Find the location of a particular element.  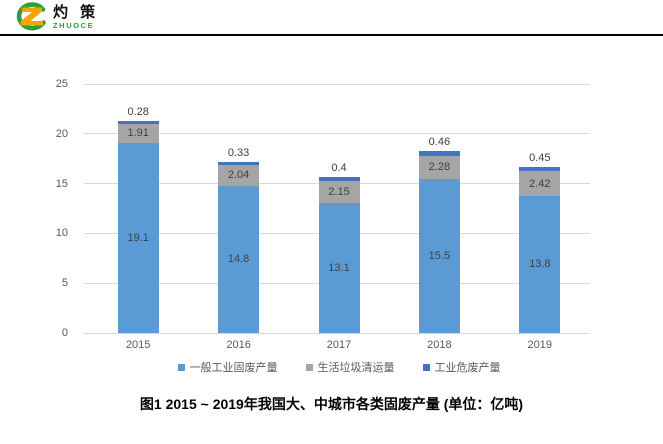

legend-item: 生活垃圾清运量 is located at coordinates (350, 367).